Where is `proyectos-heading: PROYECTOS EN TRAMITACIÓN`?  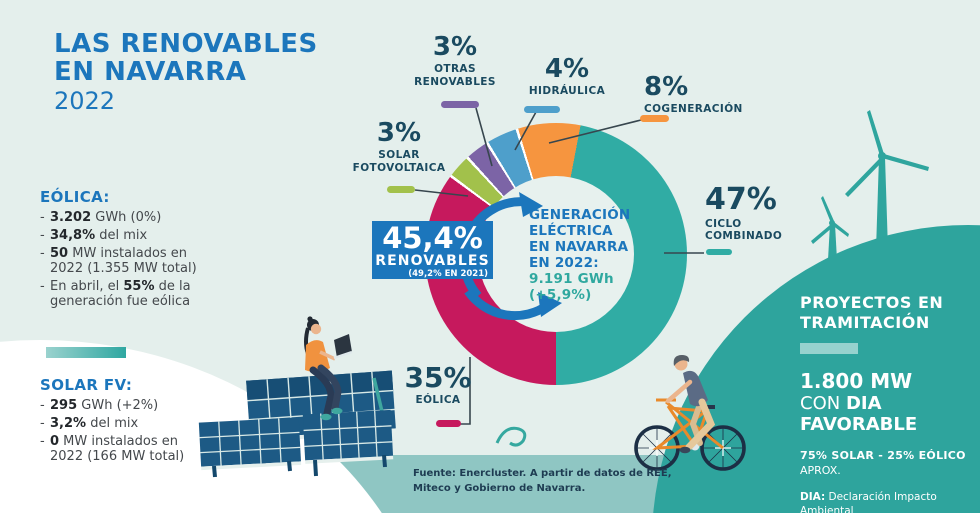 proyectos-heading: PROYECTOS EN TRAMITACIÓN is located at coordinates (872, 312).